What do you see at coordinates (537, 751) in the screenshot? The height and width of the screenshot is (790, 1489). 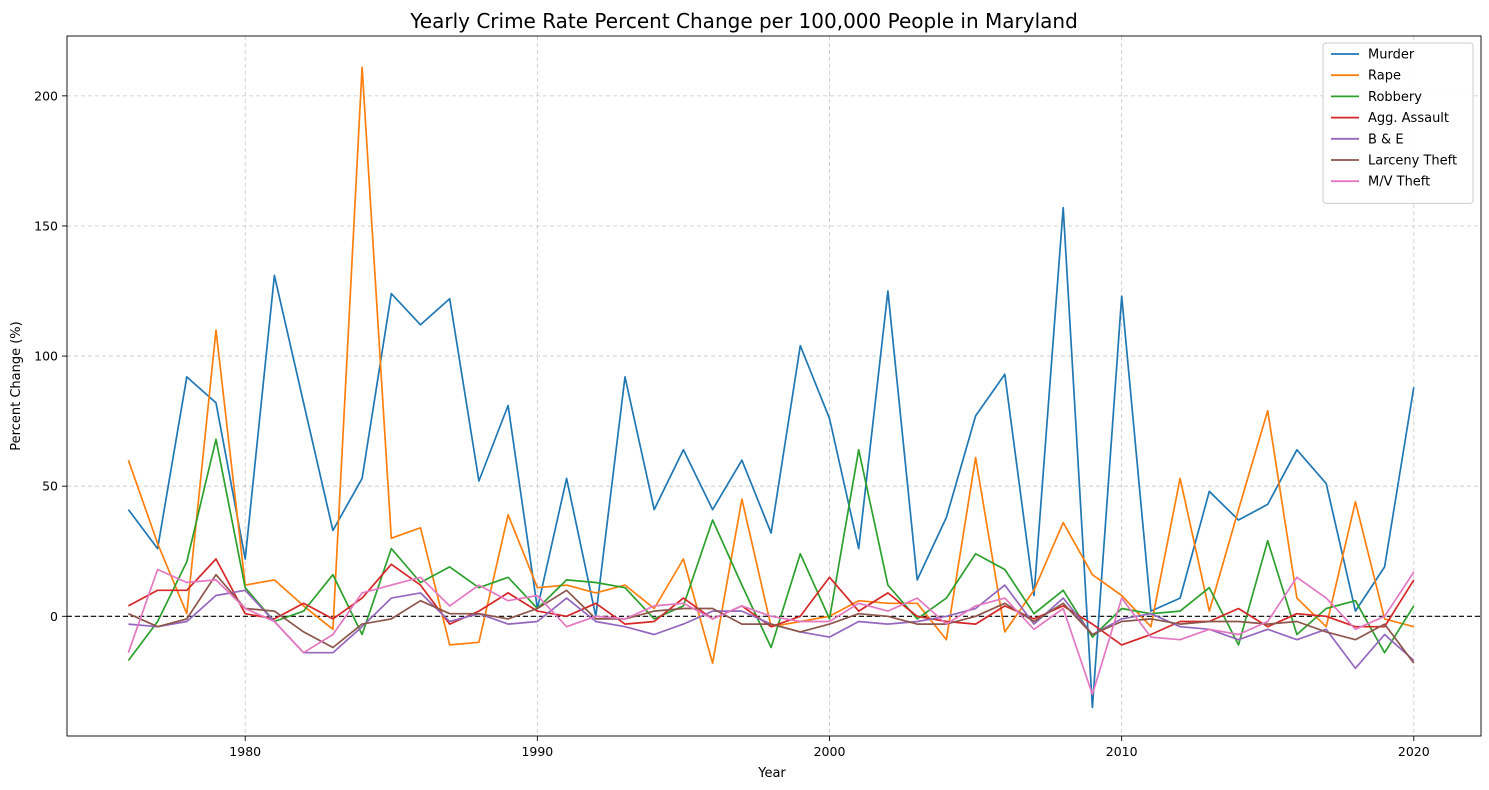 I see `x-tick-label: 1990` at bounding box center [537, 751].